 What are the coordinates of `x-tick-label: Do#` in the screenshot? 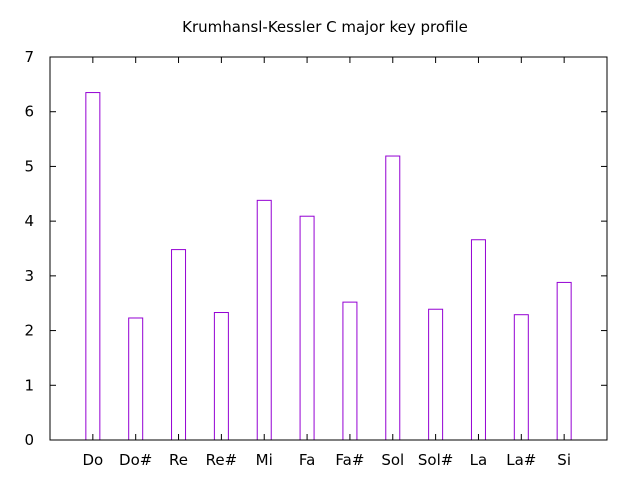 It's located at (135, 460).